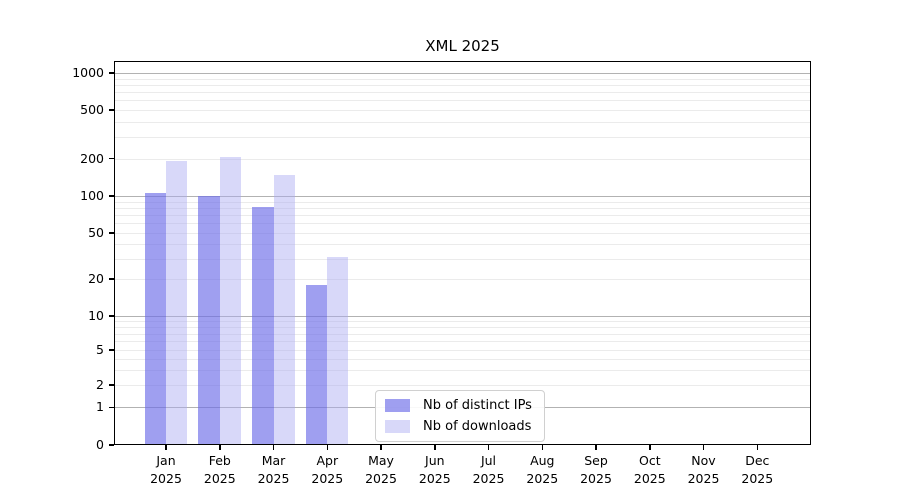 The image size is (900, 500). I want to click on y-tick-label: 2, so click(100, 384).